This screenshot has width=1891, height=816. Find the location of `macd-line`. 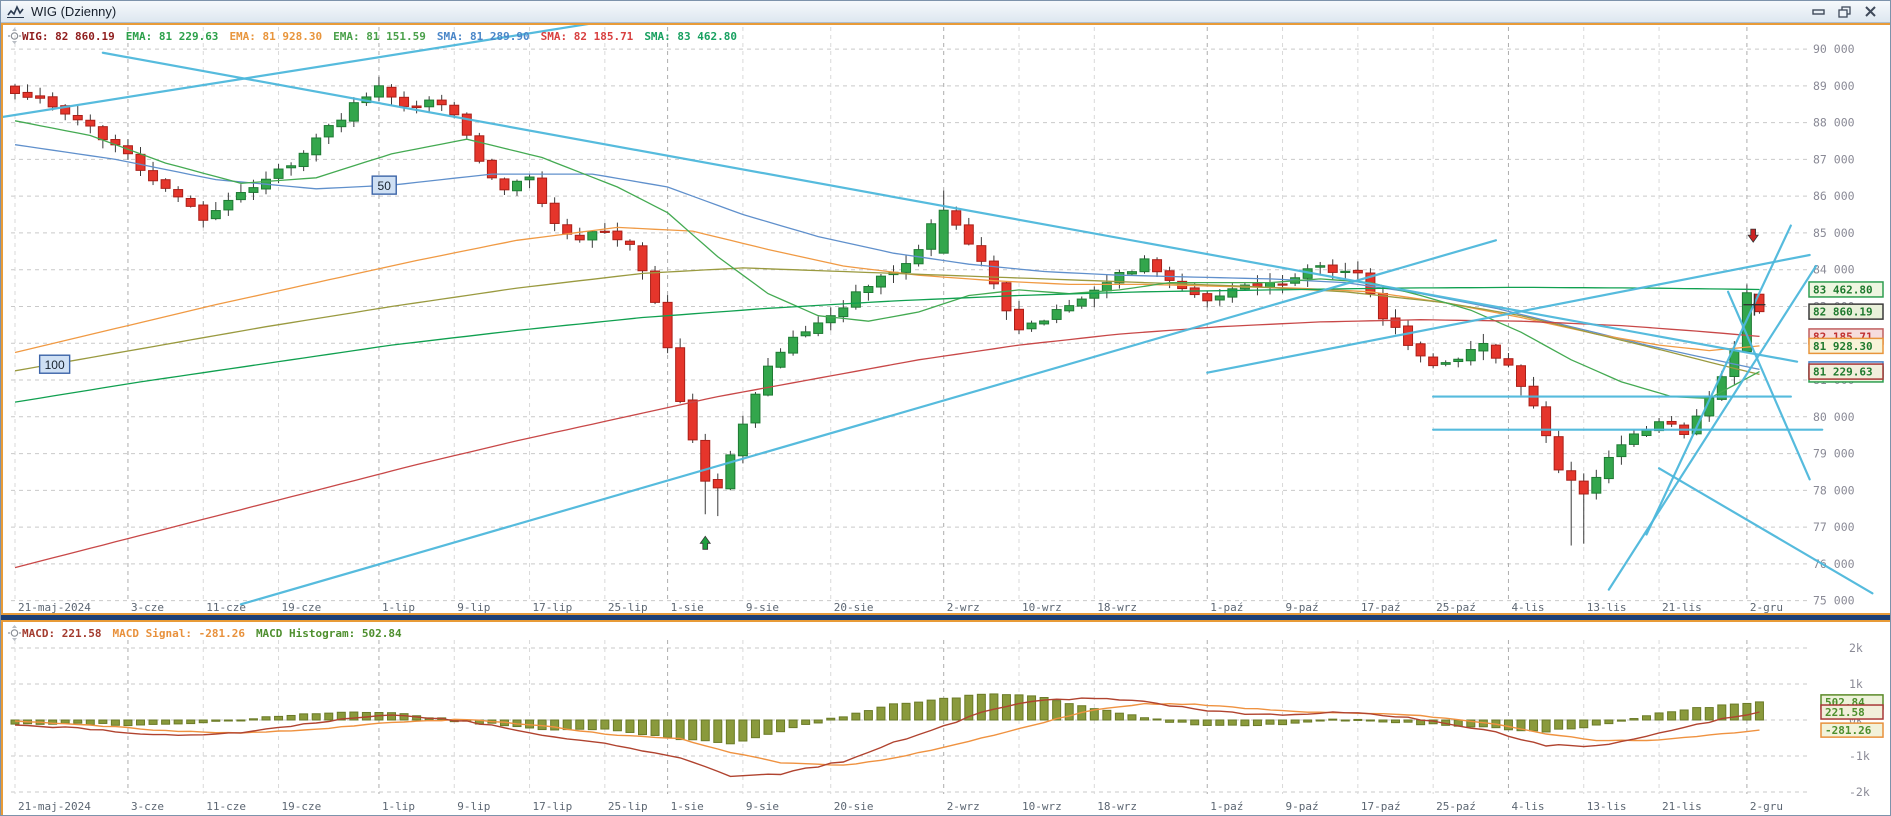

macd-line is located at coordinates (887, 737).